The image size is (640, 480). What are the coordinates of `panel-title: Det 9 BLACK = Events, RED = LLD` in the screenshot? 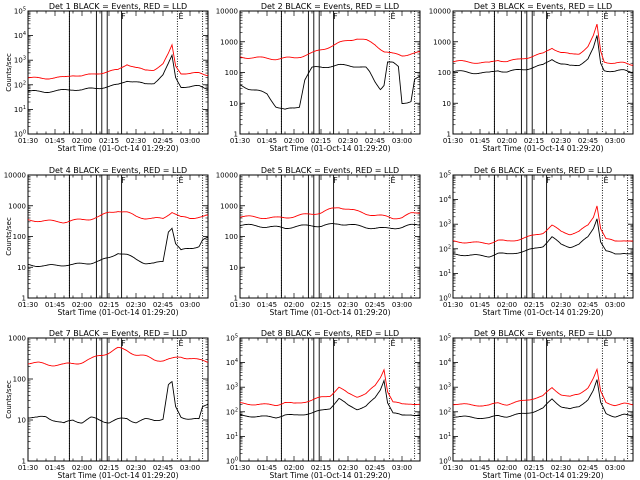 It's located at (543, 333).